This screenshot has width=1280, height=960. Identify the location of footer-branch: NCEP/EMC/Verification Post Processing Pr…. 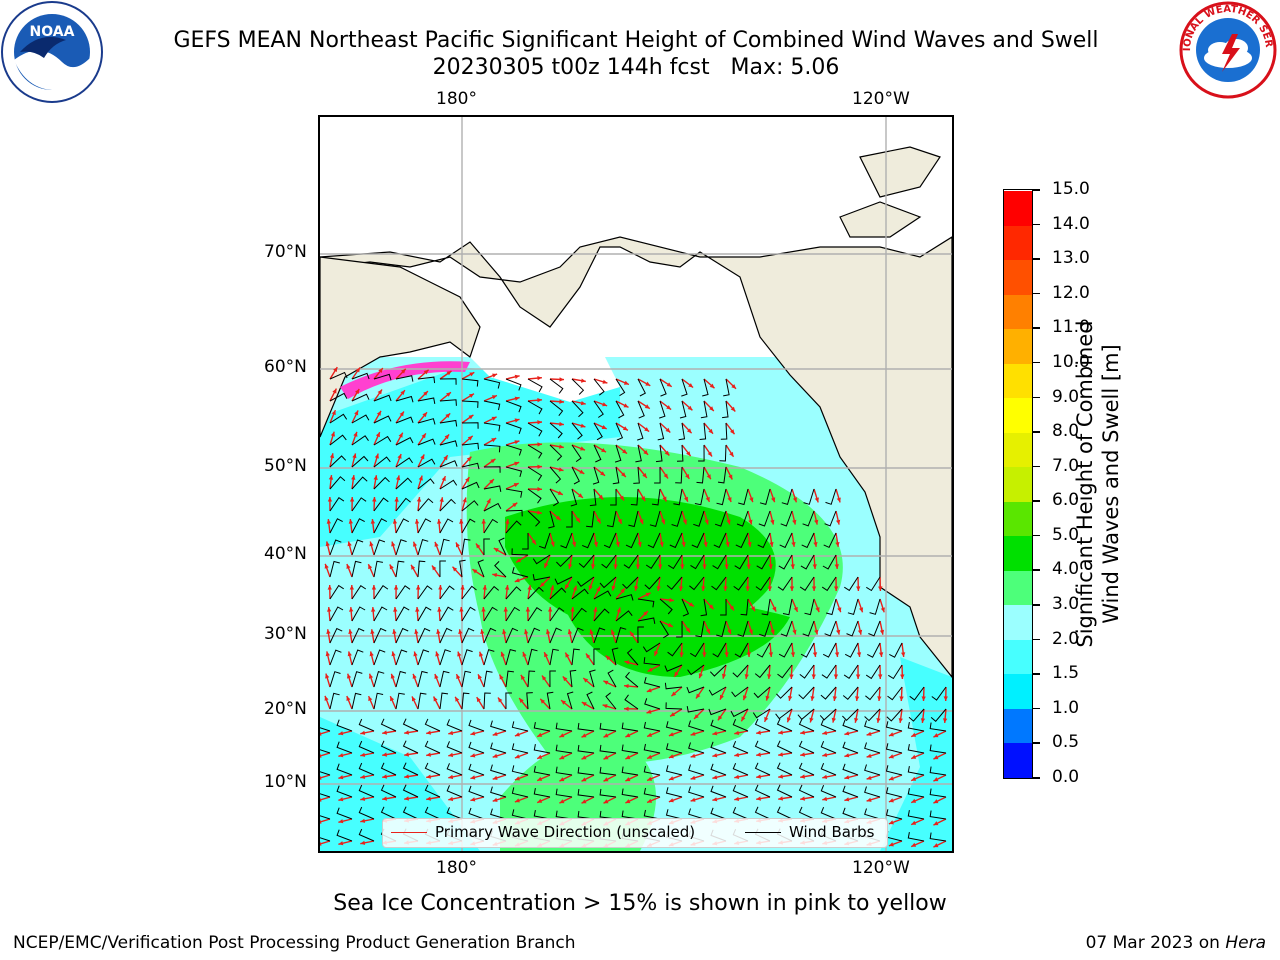
(294, 943).